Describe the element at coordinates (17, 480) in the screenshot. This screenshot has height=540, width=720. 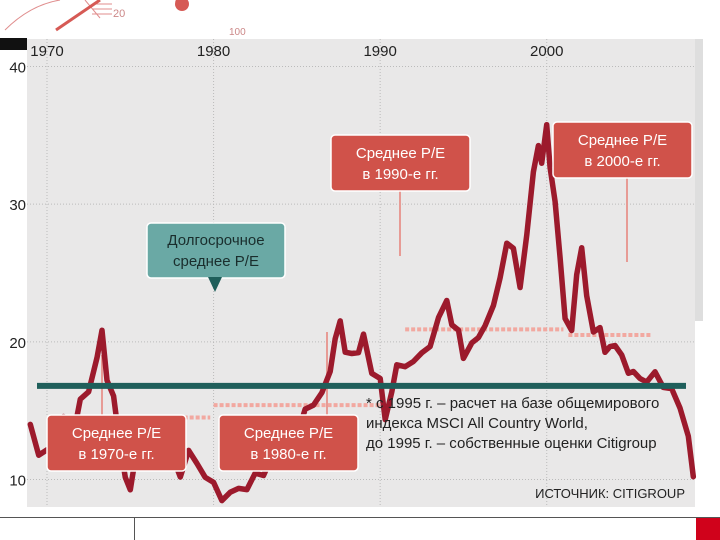
I see `y-tick-label: 10` at that location.